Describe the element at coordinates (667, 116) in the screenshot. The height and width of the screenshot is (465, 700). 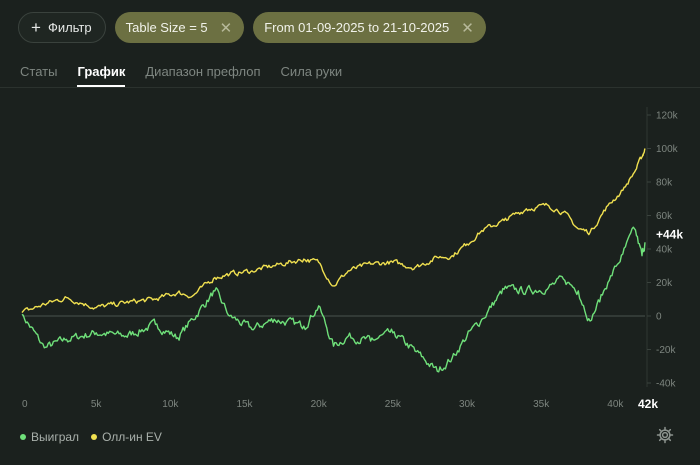
I see `y-tick-label: 120k` at that location.